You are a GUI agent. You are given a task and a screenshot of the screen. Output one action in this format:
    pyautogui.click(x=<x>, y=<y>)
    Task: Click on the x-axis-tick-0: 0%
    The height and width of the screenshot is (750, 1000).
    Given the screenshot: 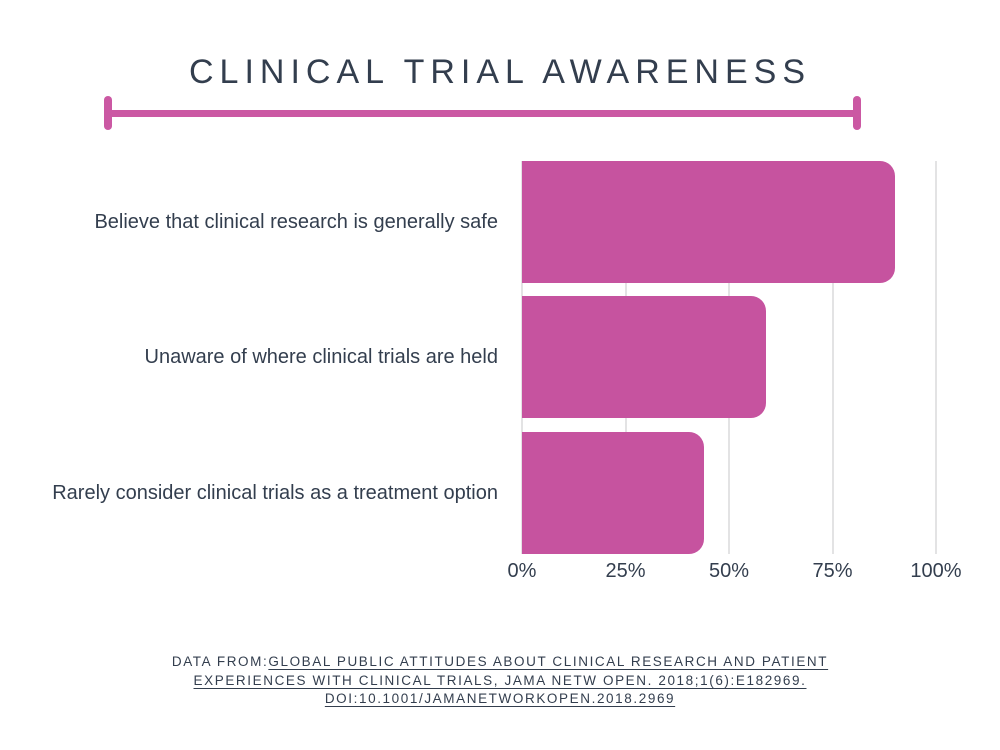 What is the action you would take?
    pyautogui.click(x=522, y=571)
    